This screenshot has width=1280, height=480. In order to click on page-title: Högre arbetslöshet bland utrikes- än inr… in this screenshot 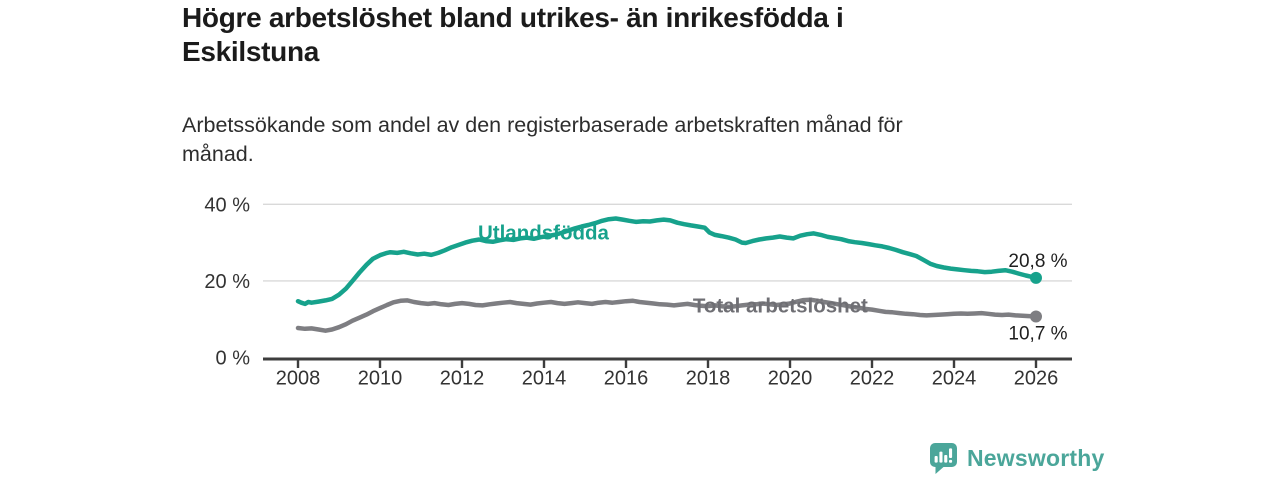, I will do `click(682, 35)`.